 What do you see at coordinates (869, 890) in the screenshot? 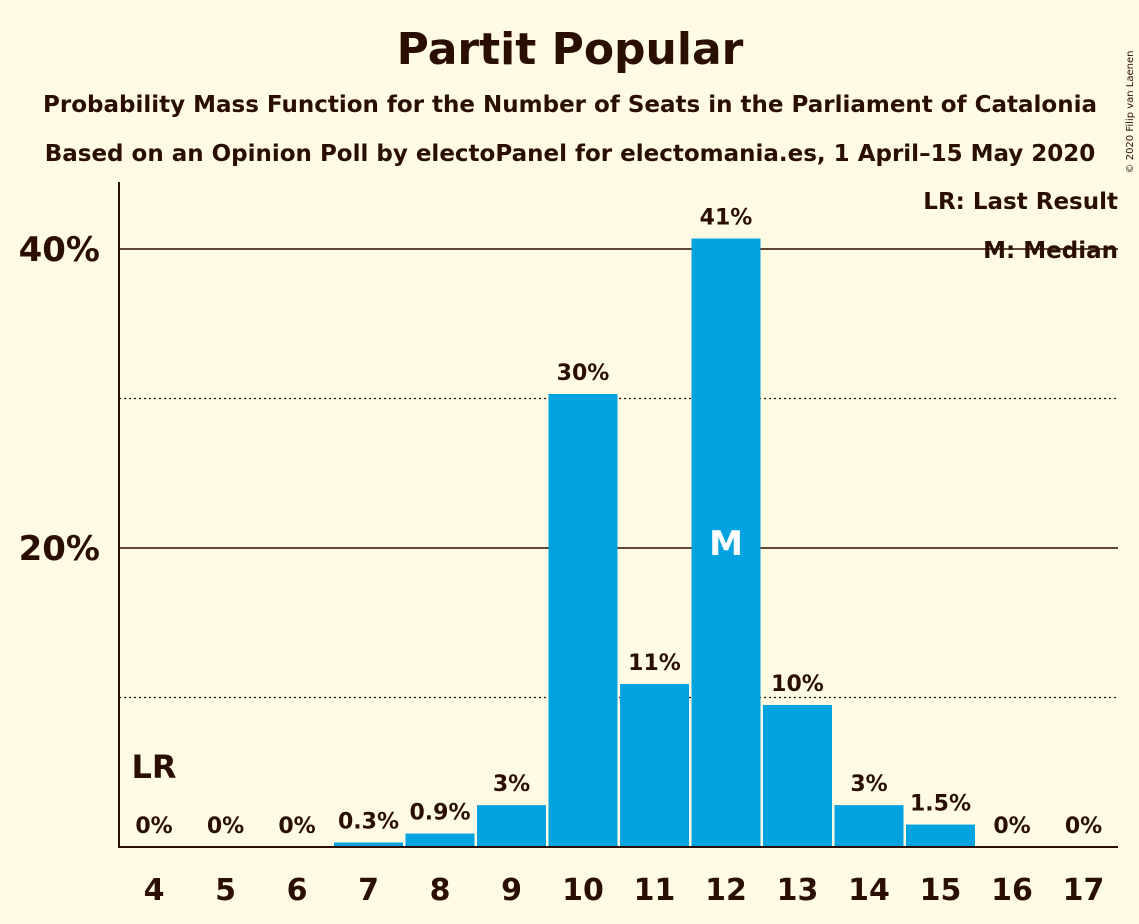
I see `x-tick-label: 14` at bounding box center [869, 890].